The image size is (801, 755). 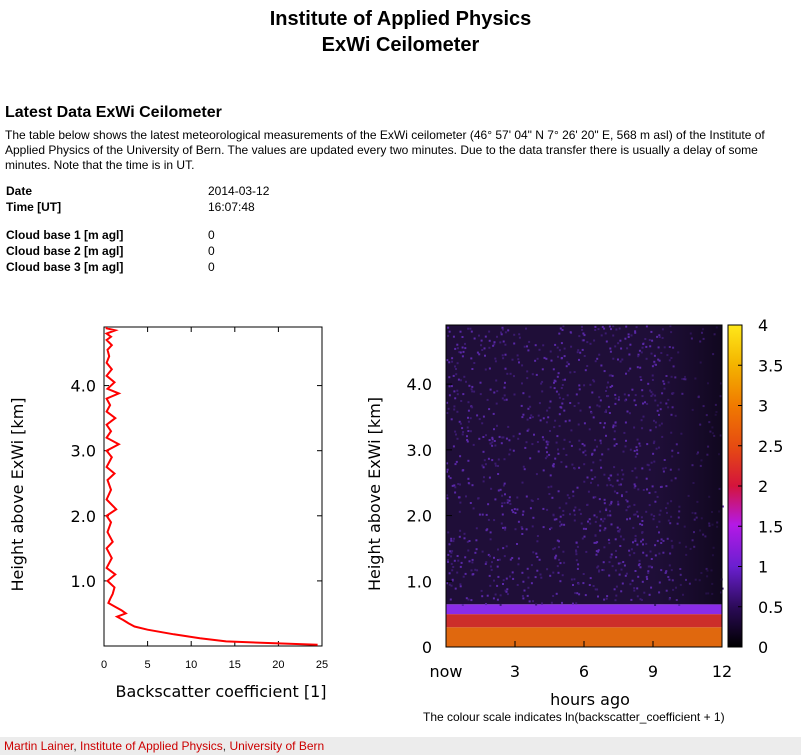 What do you see at coordinates (278, 665) in the screenshot?
I see `x-tick-label: 20` at bounding box center [278, 665].